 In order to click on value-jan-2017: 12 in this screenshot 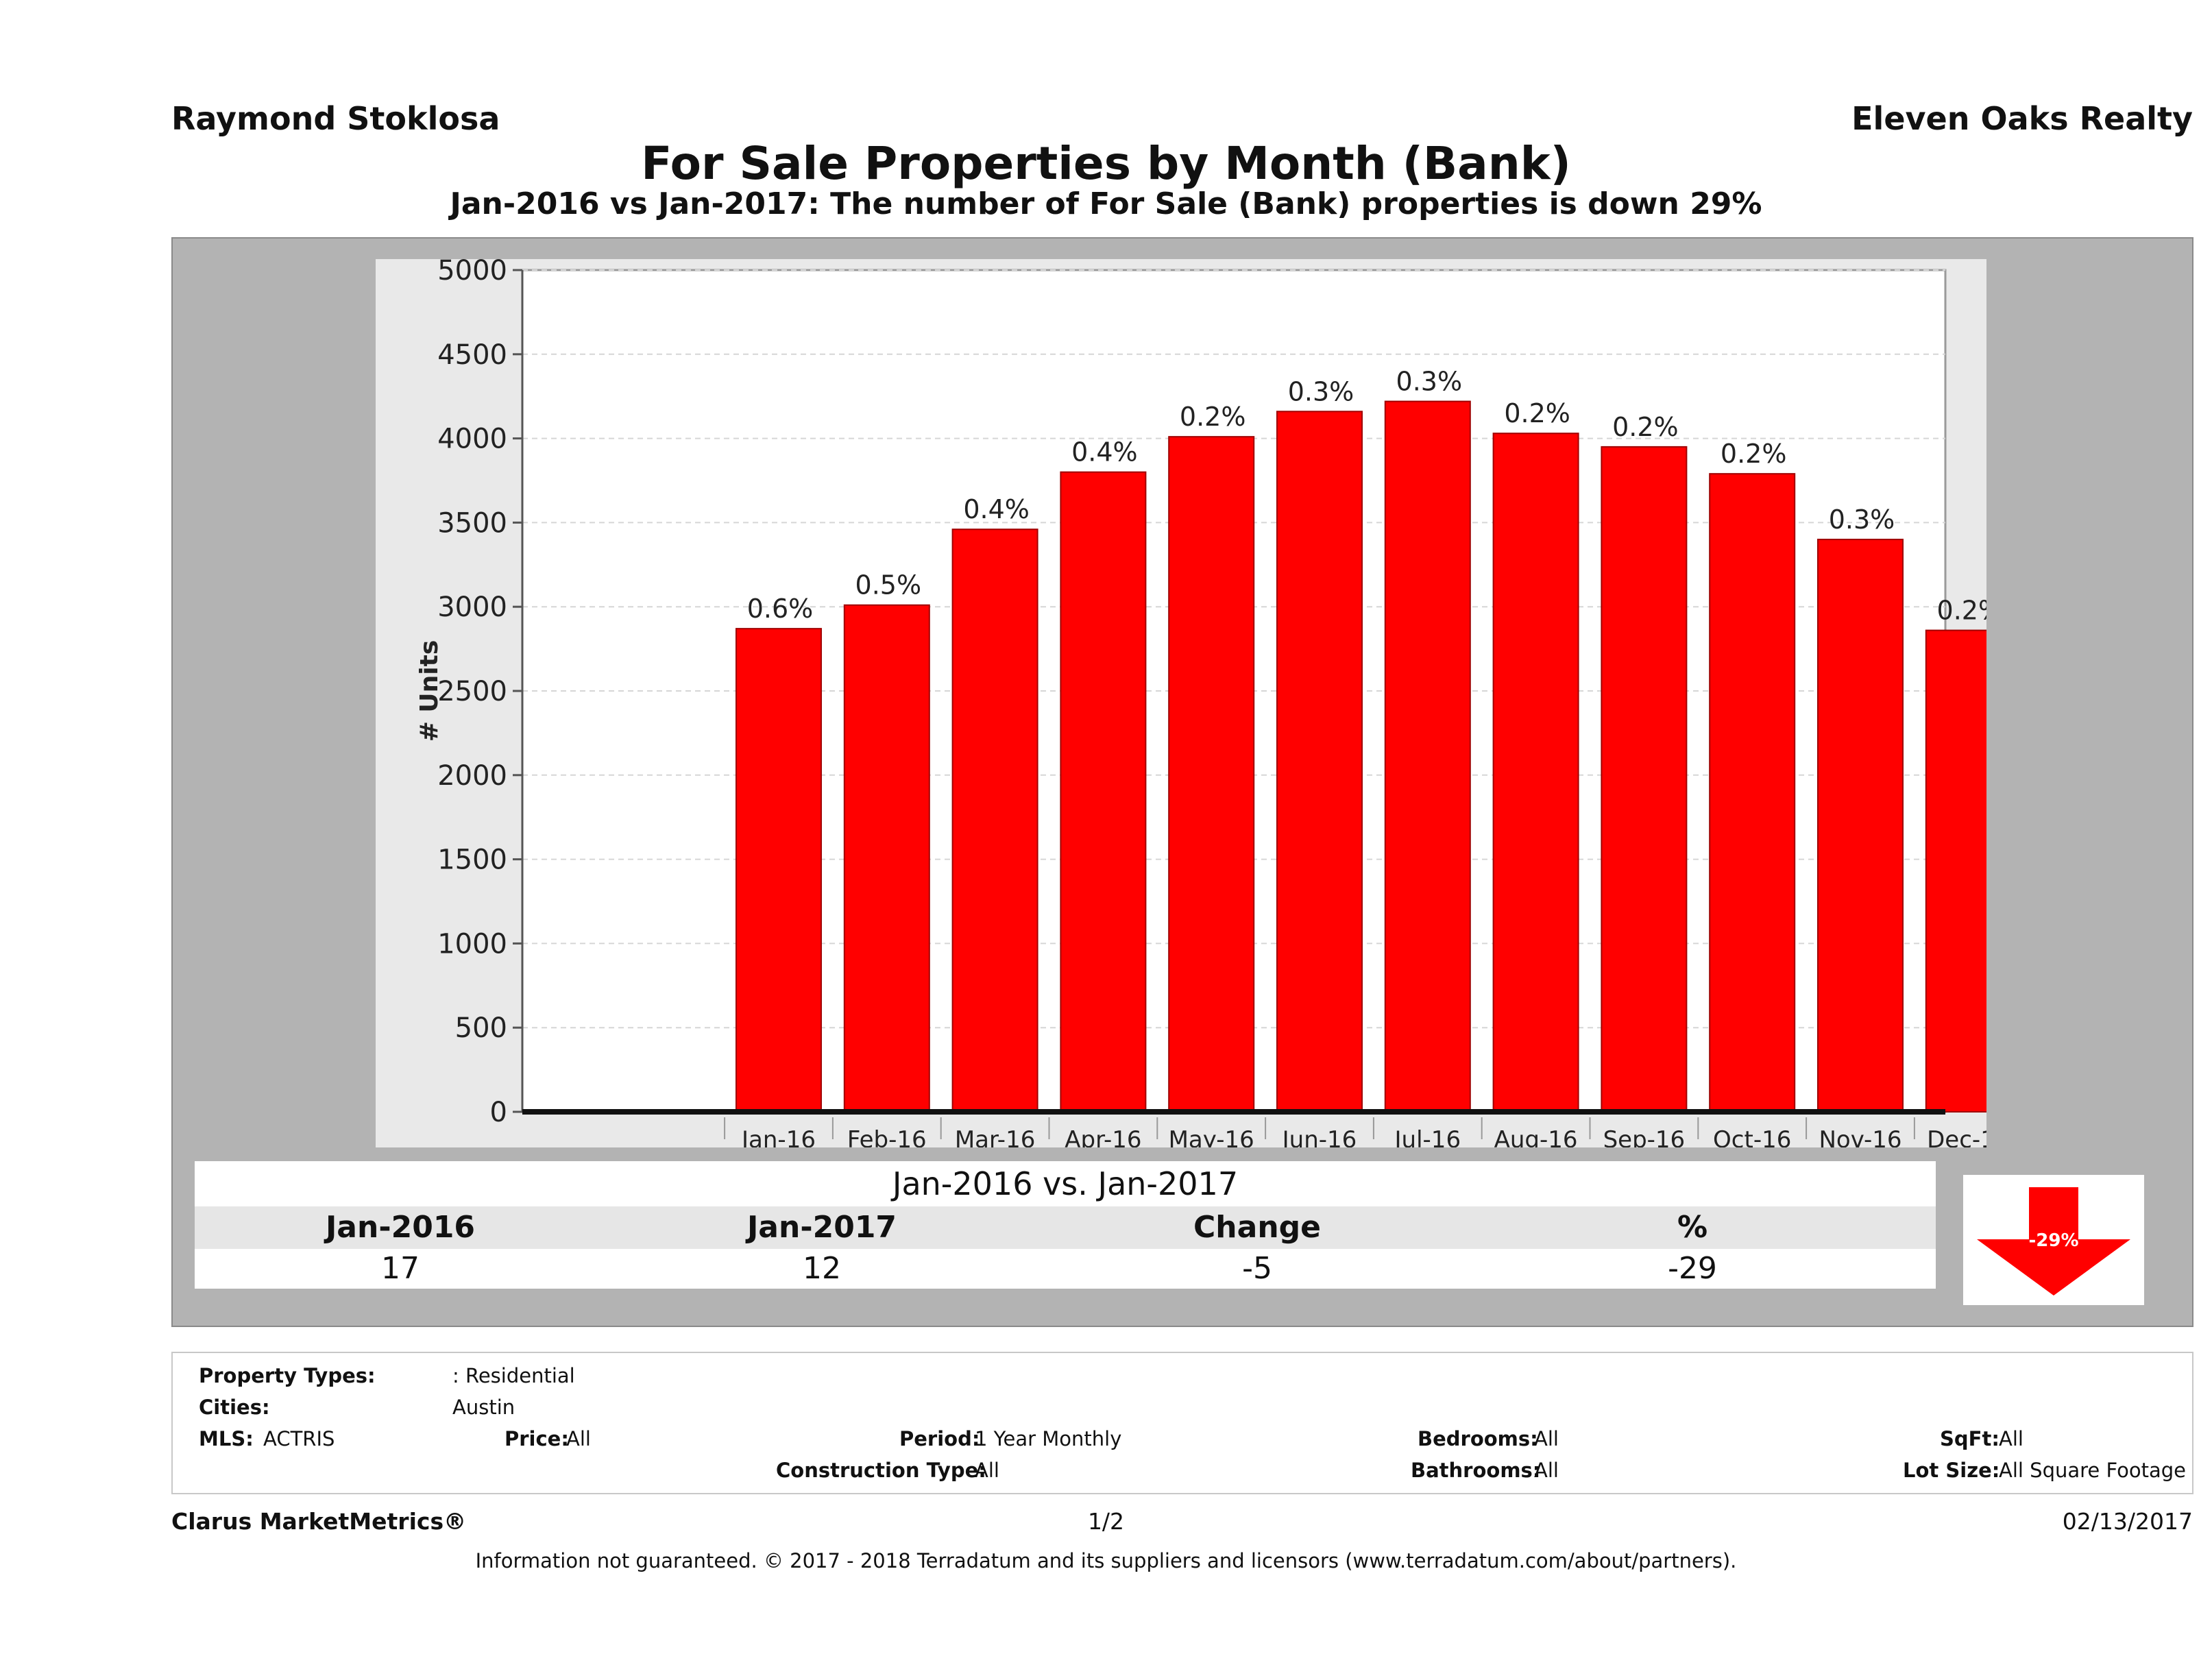, I will do `click(822, 1268)`.